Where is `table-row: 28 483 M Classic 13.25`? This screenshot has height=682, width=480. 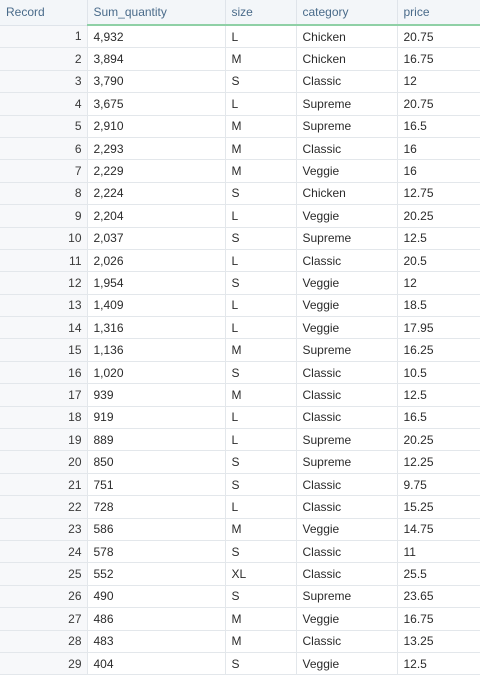 table-row: 28 483 M Classic 13.25 is located at coordinates (240, 641).